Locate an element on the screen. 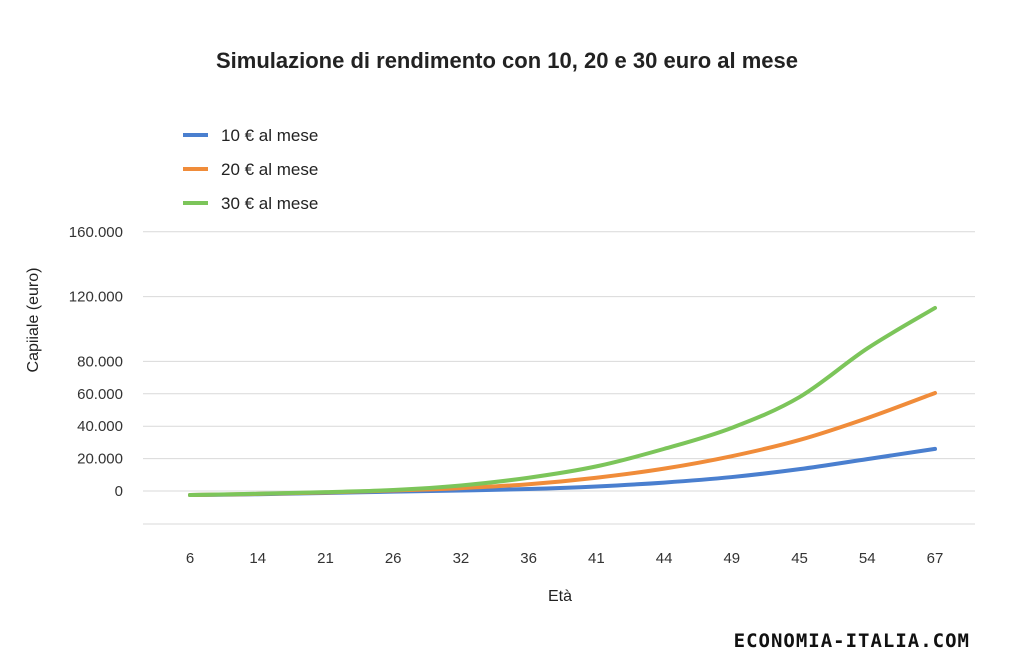 This screenshot has height=662, width=1024. x-tick-label: 49 is located at coordinates (731, 558).